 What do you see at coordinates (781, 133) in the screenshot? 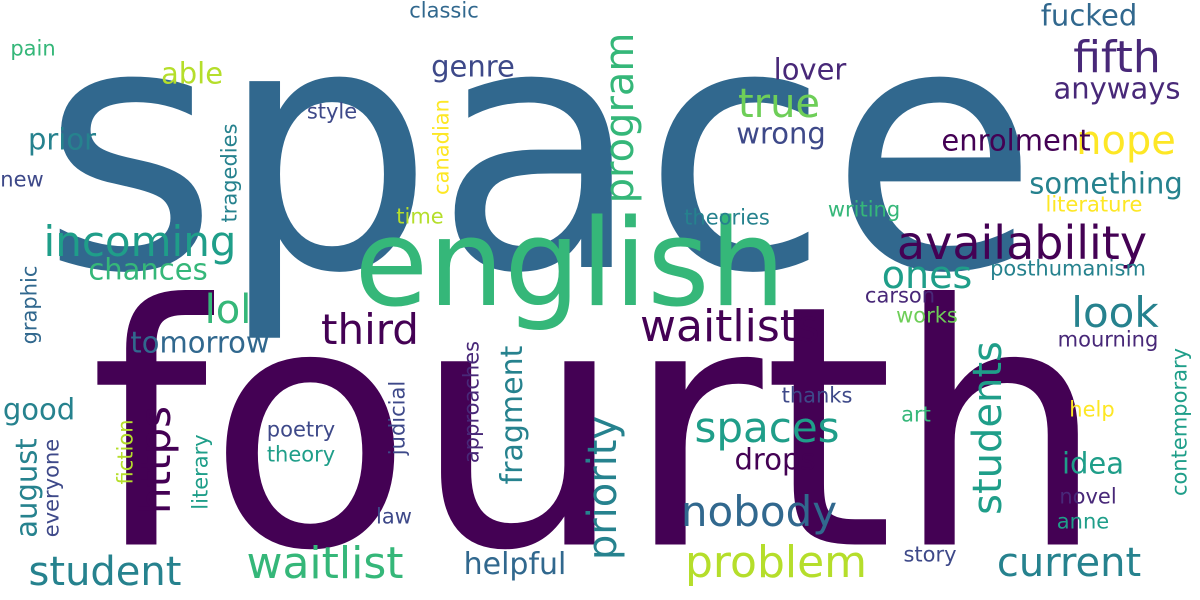
I see `word-wrong: wrong` at bounding box center [781, 133].